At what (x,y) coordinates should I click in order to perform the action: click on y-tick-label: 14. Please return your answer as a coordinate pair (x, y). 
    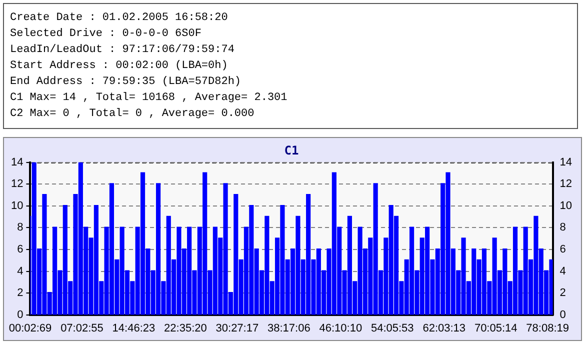
    Looking at the image, I should click on (17, 162).